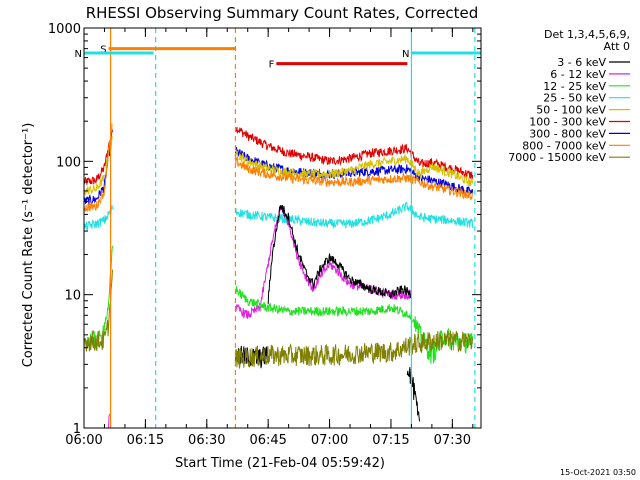 The height and width of the screenshot is (480, 640). Describe the element at coordinates (72, 296) in the screenshot. I see `y-tick-label: 10` at that location.